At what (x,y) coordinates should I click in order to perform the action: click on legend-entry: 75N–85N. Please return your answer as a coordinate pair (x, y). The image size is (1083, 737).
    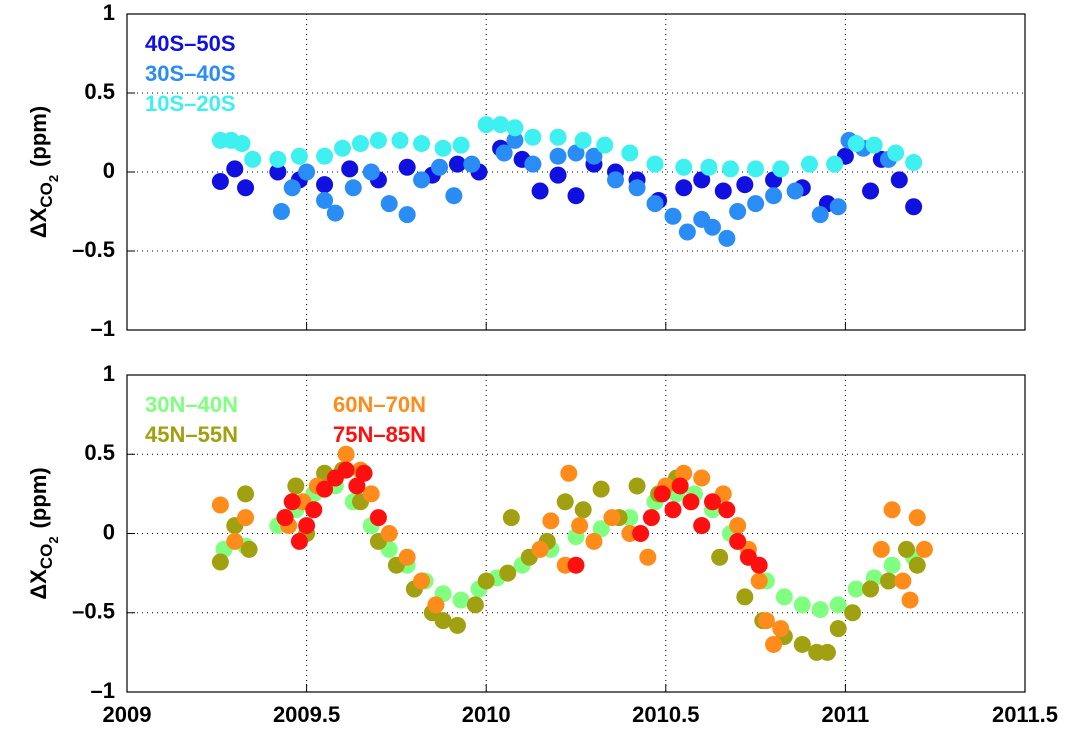
    Looking at the image, I should click on (379, 434).